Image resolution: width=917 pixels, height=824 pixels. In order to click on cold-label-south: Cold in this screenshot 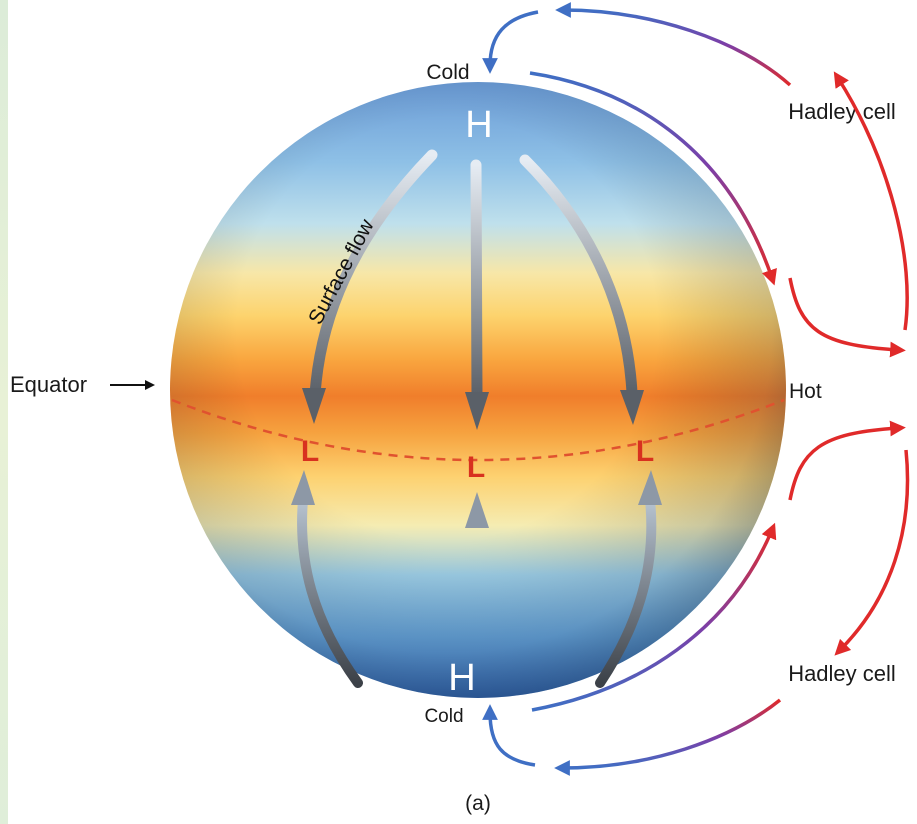, I will do `click(443, 716)`.